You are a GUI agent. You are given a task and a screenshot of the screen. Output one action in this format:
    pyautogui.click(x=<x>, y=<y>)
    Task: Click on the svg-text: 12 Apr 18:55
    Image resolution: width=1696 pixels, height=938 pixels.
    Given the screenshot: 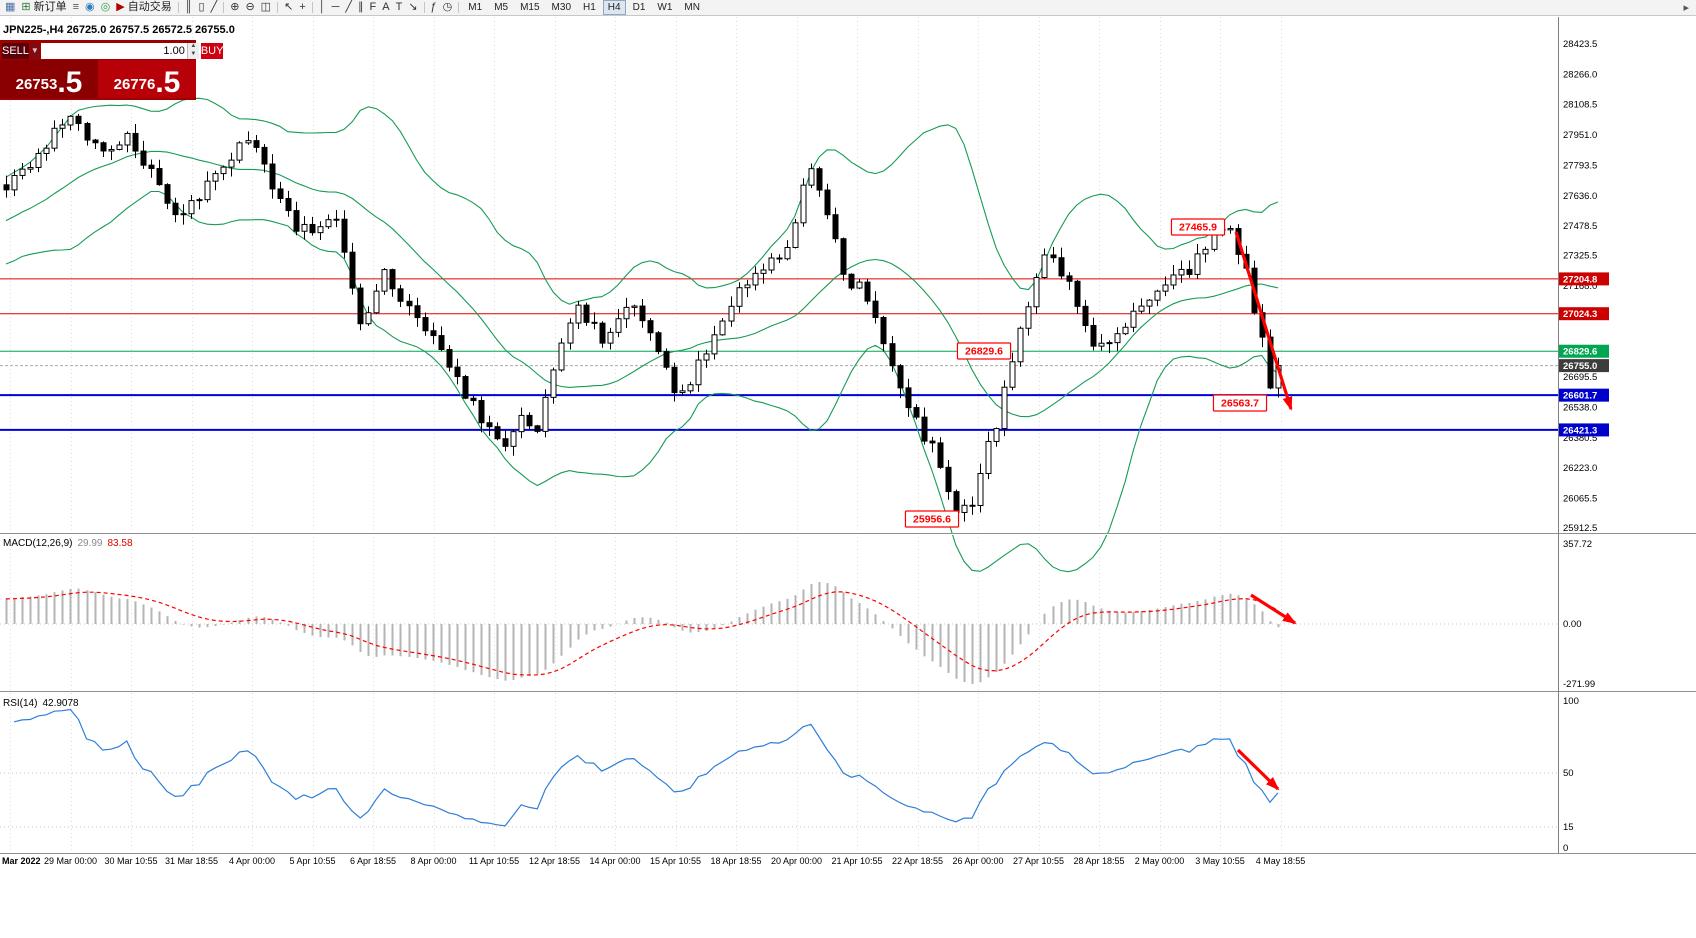 What is the action you would take?
    pyautogui.click(x=554, y=861)
    